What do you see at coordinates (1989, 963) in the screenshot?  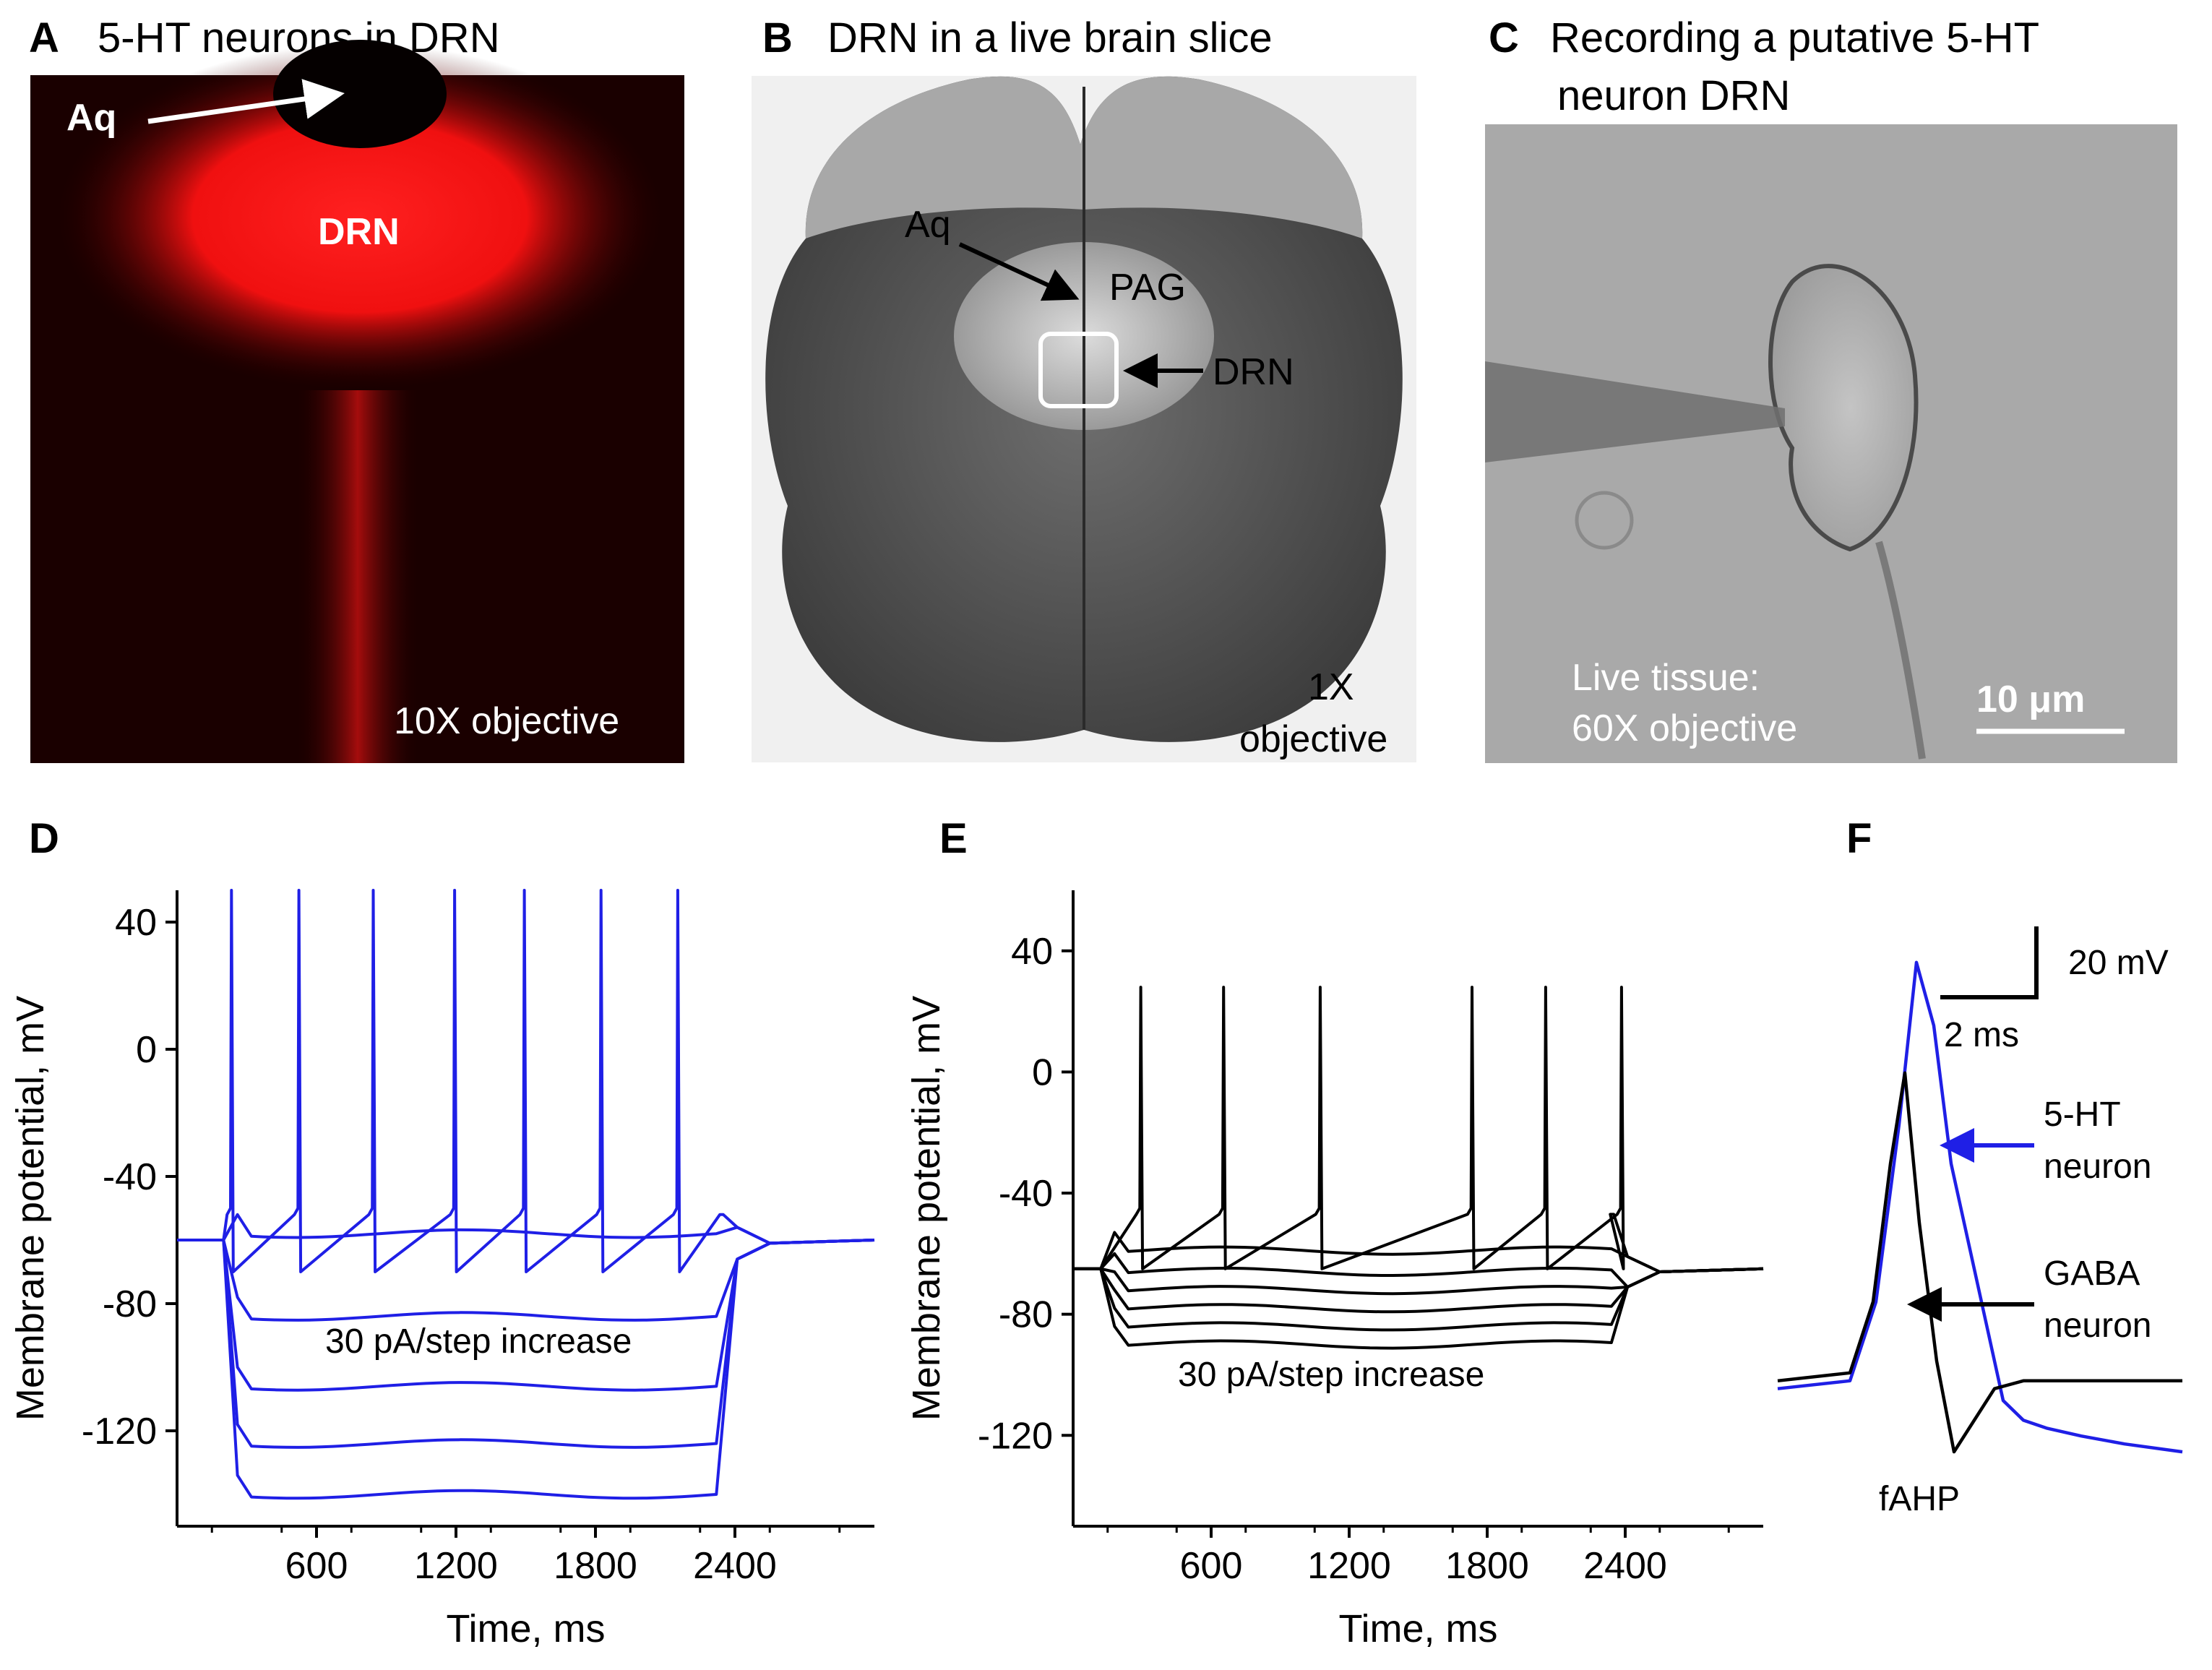 I see `scale-bar` at bounding box center [1989, 963].